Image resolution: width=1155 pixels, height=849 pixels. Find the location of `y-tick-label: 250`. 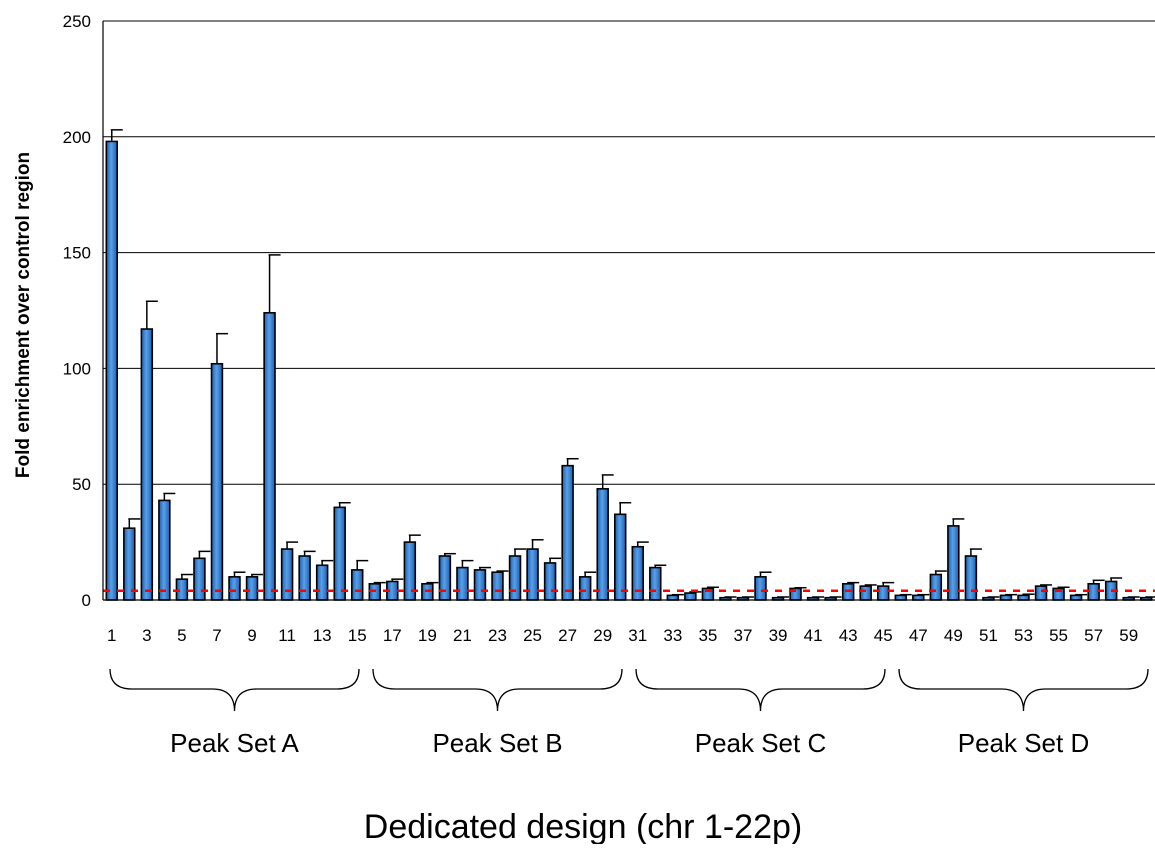

y-tick-label: 250 is located at coordinates (77, 21).